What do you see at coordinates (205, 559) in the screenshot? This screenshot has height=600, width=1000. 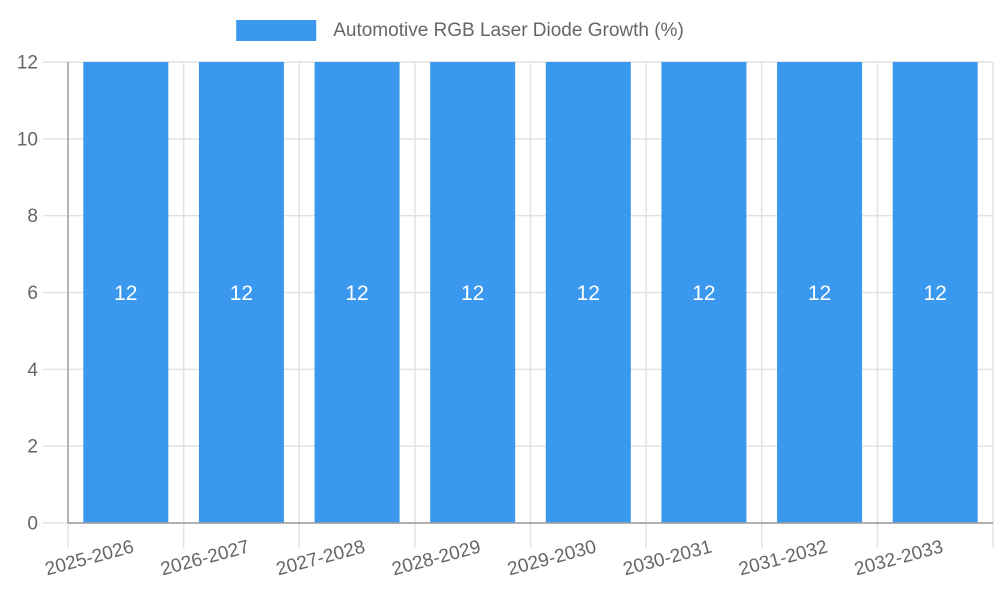 I see `x-tick-label: 2026-2027` at bounding box center [205, 559].